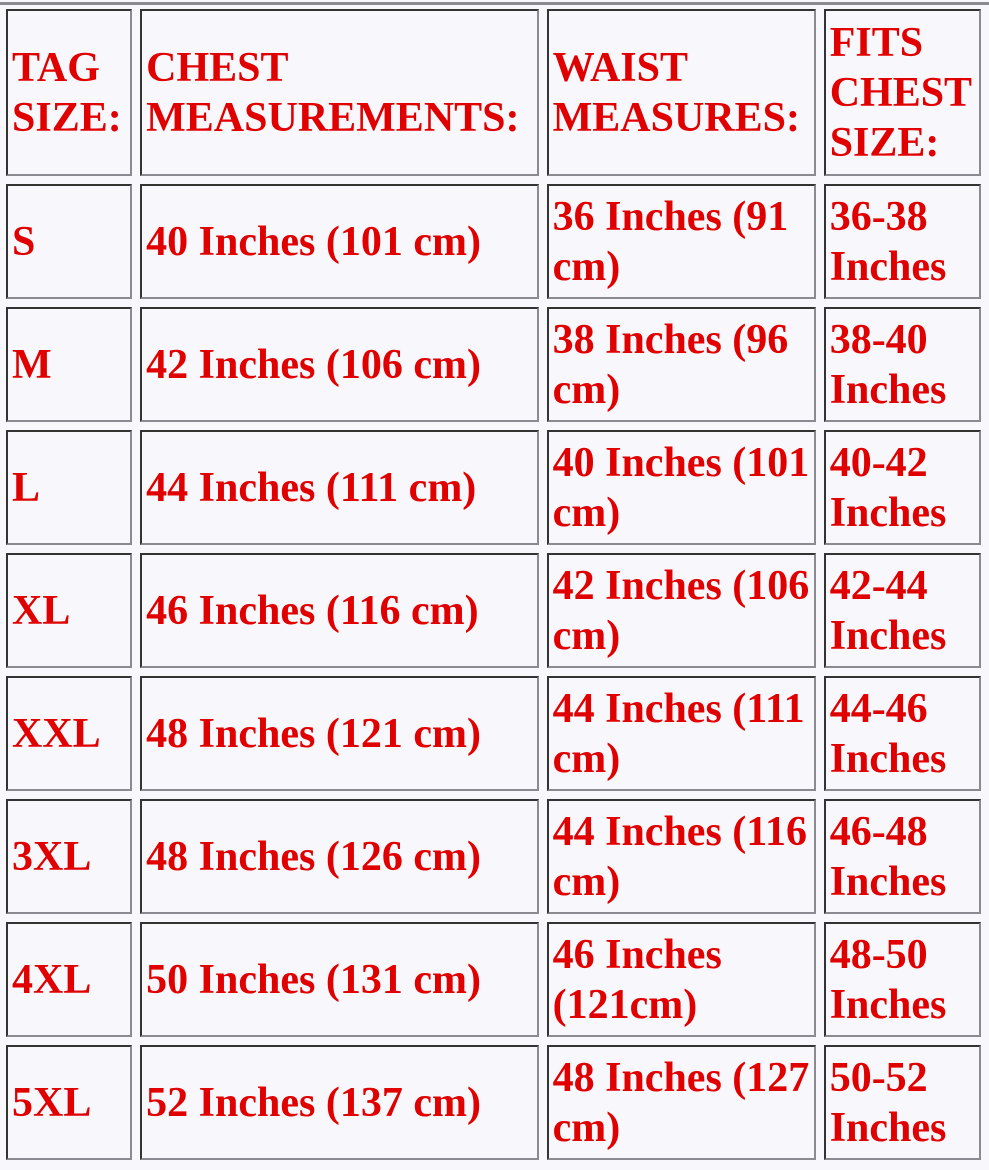 The image size is (989, 1170). Describe the element at coordinates (681, 487) in the screenshot. I see `cell-waist: 40 Inches (101 cm)` at that location.